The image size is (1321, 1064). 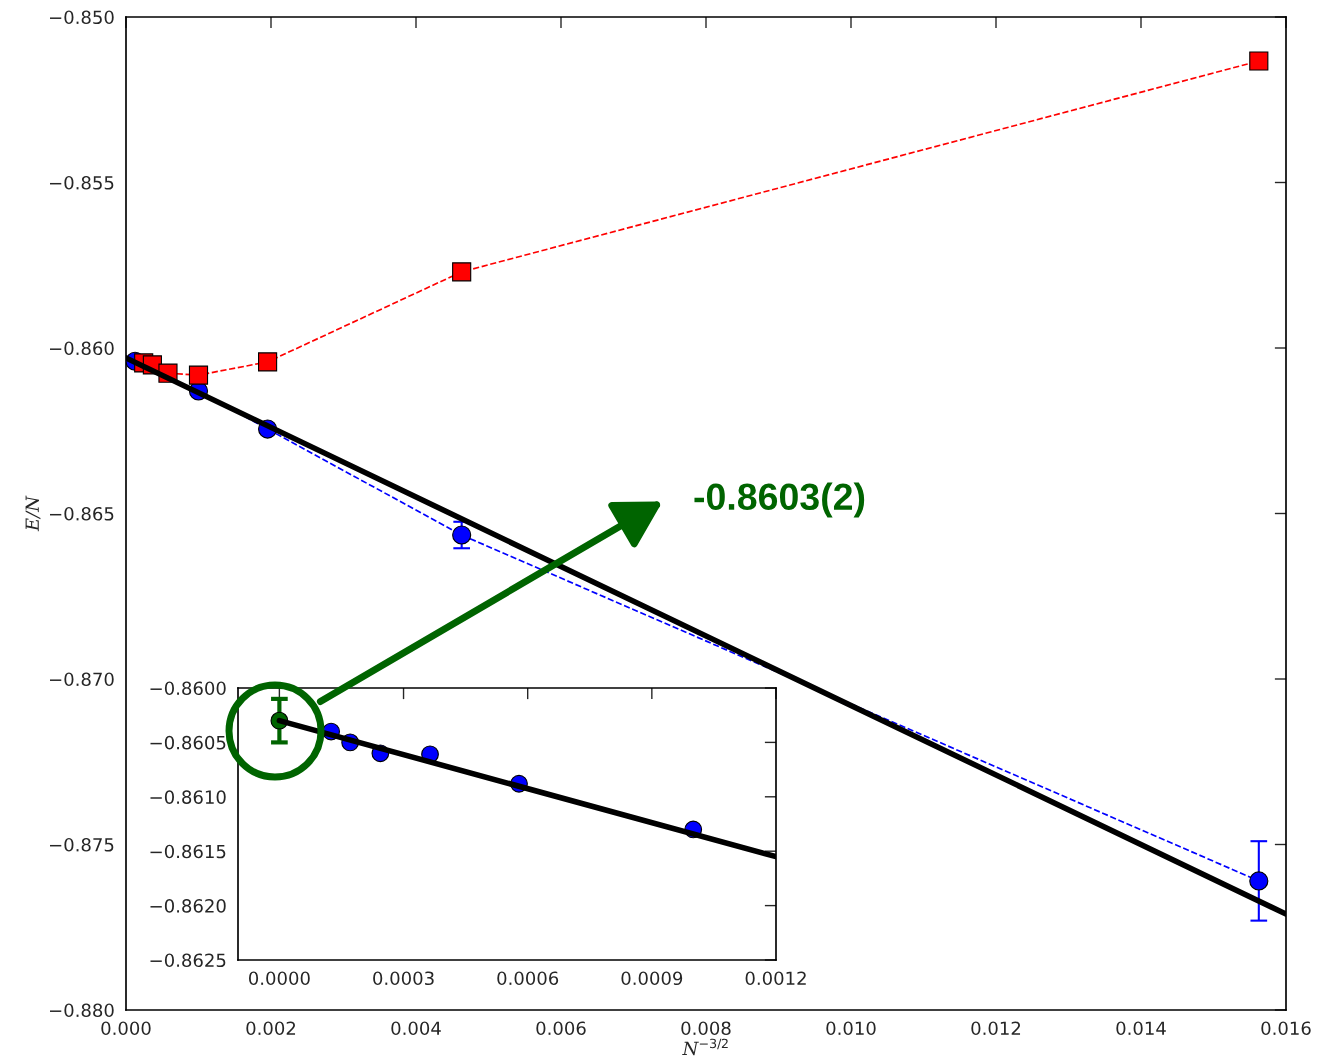 I want to click on y-tick-label: −0.860, so click(x=81, y=348).